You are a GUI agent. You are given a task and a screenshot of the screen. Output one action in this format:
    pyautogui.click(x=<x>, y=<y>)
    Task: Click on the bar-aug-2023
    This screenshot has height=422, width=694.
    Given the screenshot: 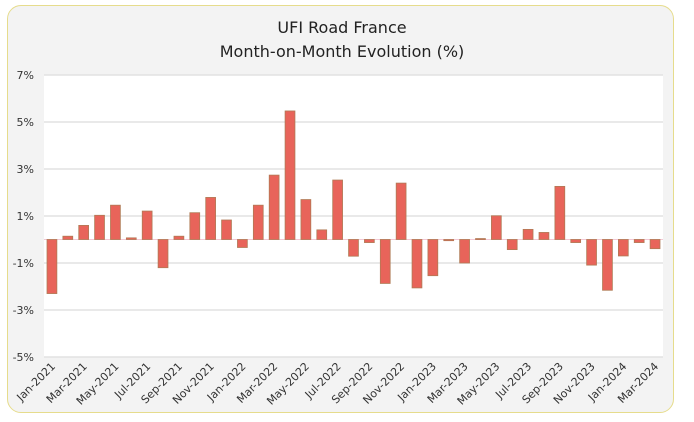 What is the action you would take?
    pyautogui.click(x=544, y=236)
    